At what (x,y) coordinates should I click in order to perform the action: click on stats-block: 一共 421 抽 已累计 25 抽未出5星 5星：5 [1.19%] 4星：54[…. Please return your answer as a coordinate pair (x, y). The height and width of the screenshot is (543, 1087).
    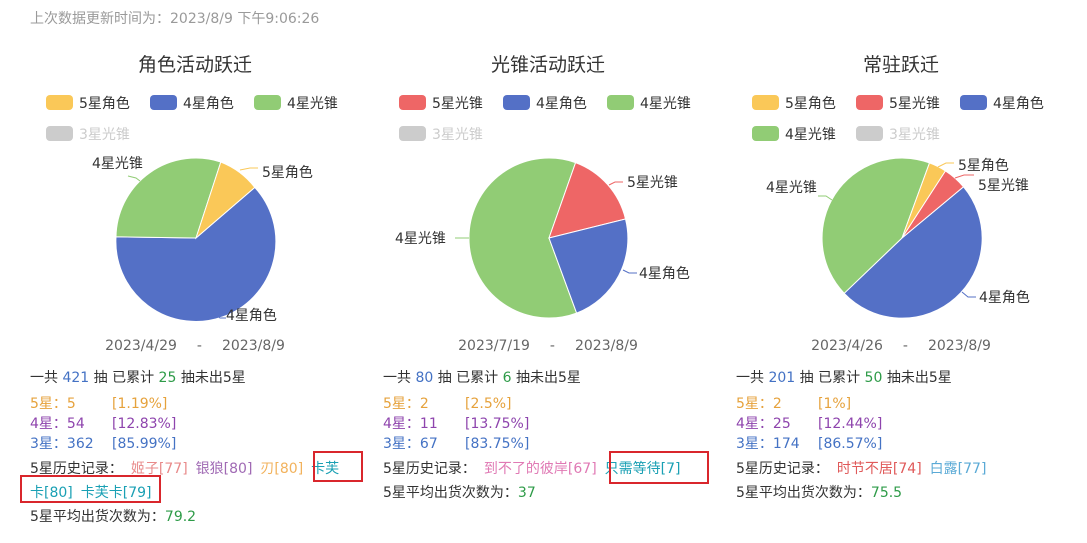
    Looking at the image, I should click on (185, 447).